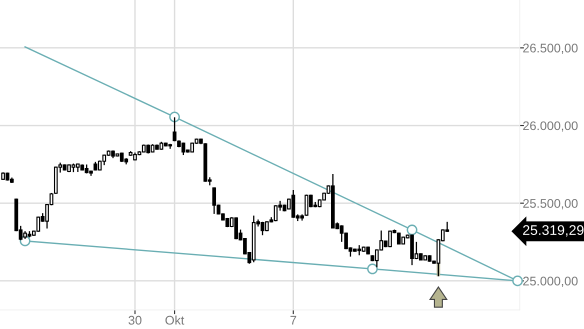 The image size is (584, 329). I want to click on y-tick-label: 26.000,00, so click(550, 126).